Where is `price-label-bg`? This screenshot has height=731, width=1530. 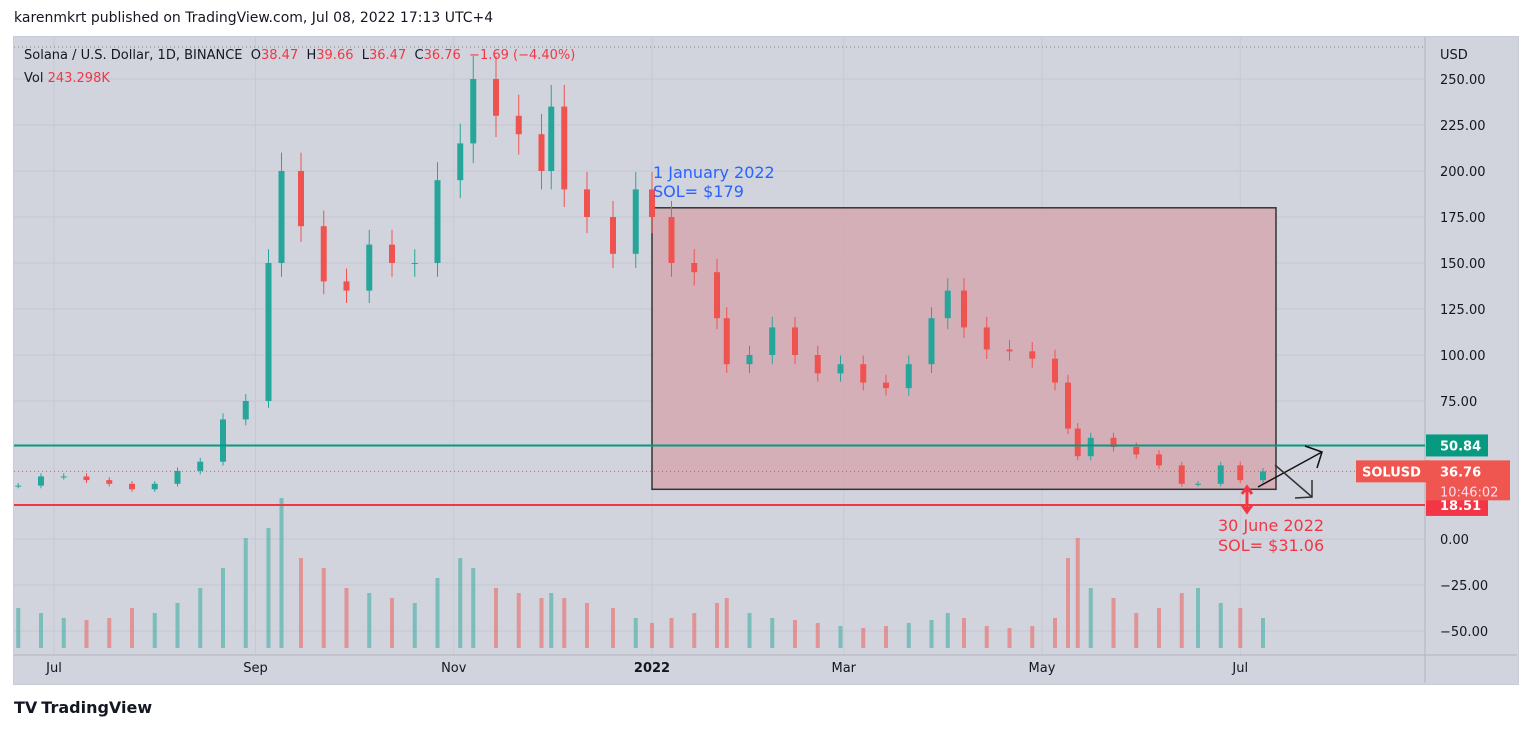
price-label-bg is located at coordinates (1457, 445).